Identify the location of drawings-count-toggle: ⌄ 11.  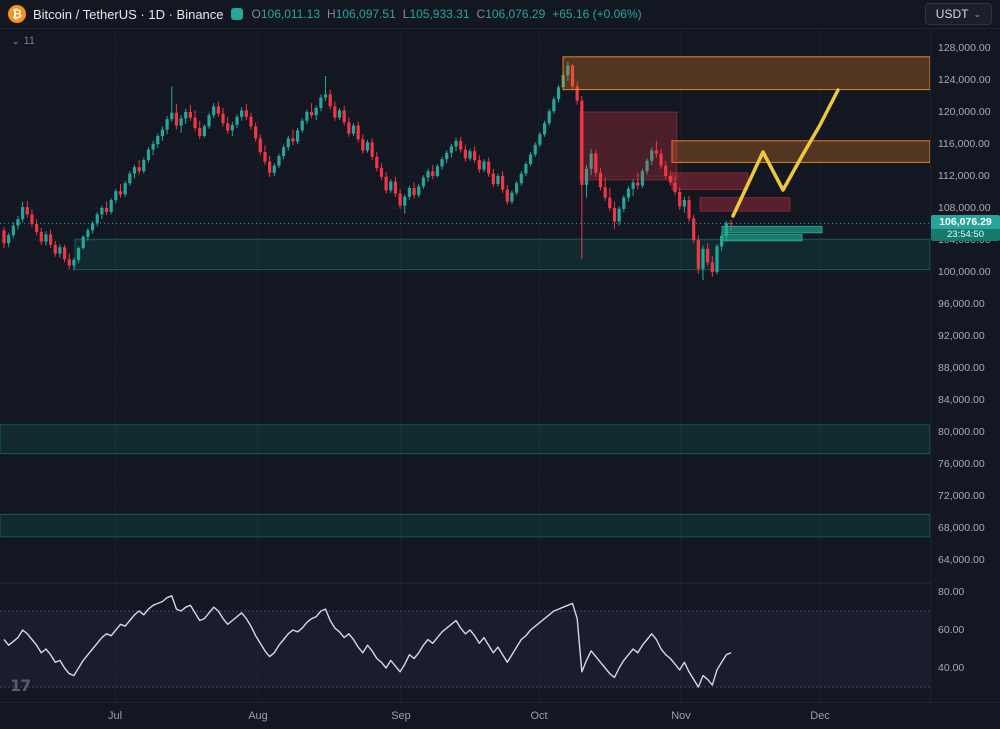
(23, 41).